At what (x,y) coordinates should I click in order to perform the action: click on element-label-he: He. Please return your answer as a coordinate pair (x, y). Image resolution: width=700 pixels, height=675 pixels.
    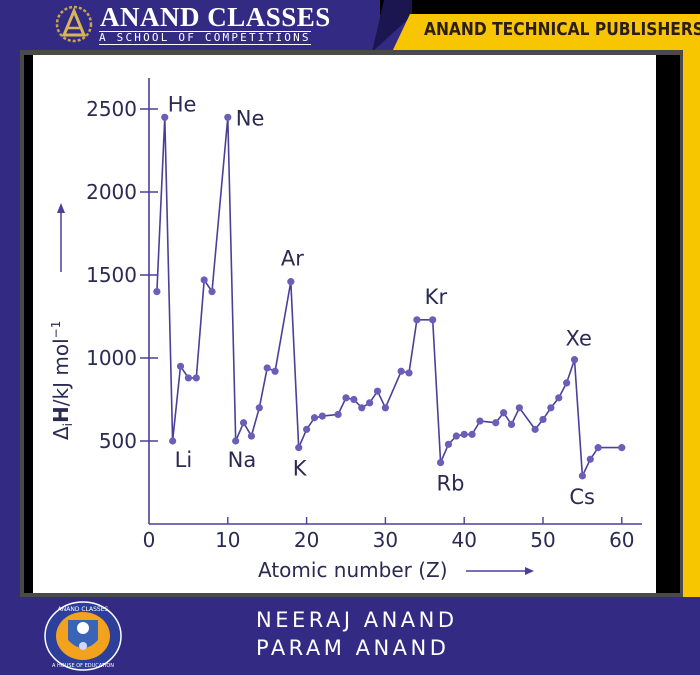
    Looking at the image, I should click on (182, 104).